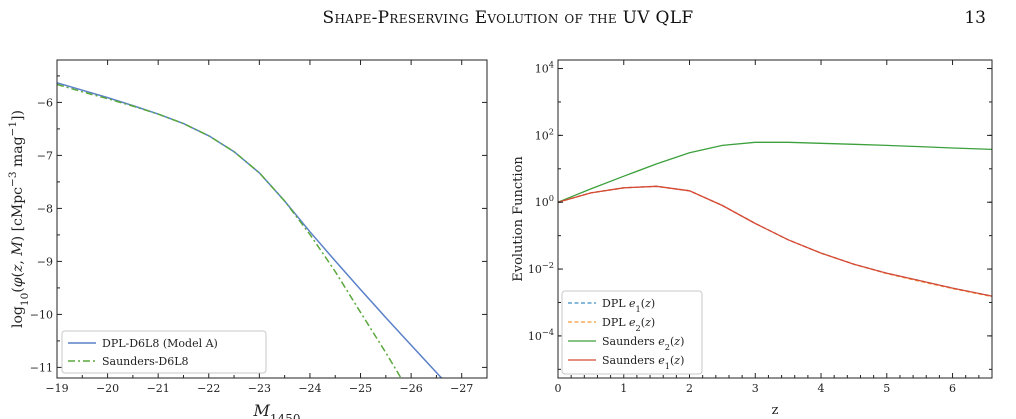 The image size is (1016, 419). I want to click on y-tick-label: −9, so click(45, 261).